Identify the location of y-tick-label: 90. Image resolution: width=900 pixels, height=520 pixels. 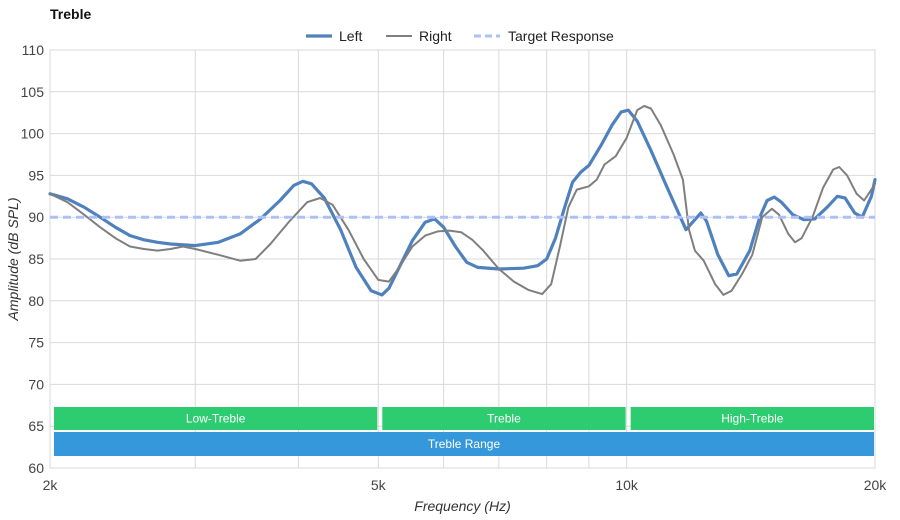
(36, 217).